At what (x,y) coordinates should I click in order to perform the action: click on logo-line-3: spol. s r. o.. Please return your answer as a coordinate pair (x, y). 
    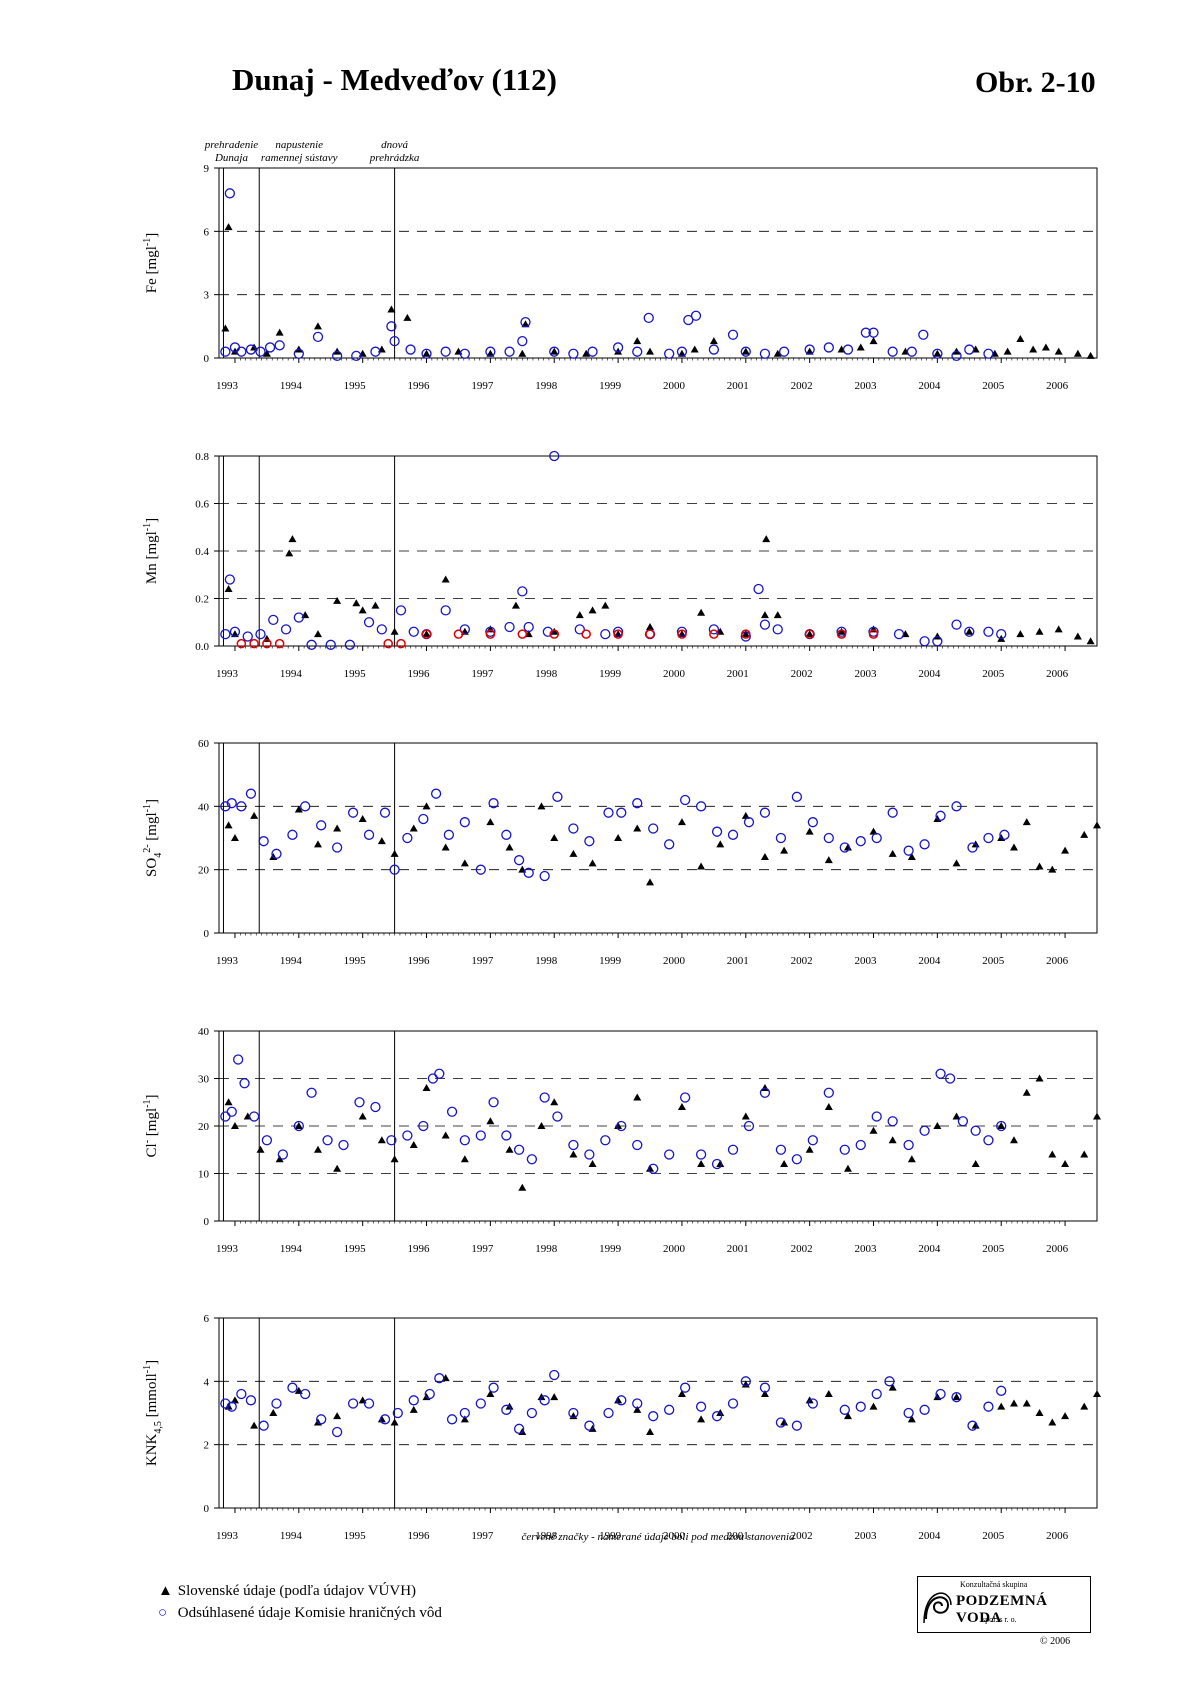
    Looking at the image, I should click on (999, 1619).